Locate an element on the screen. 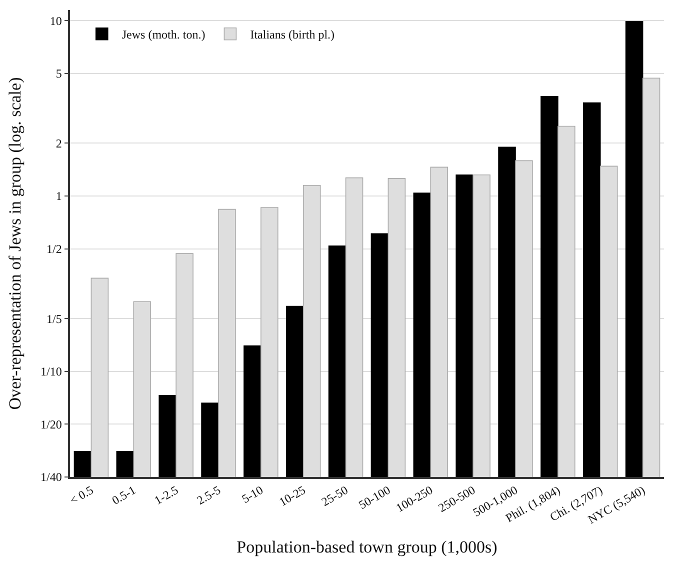 Image resolution: width=674 pixels, height=564 pixels. x-tick-label: 10-25 is located at coordinates (292, 495).